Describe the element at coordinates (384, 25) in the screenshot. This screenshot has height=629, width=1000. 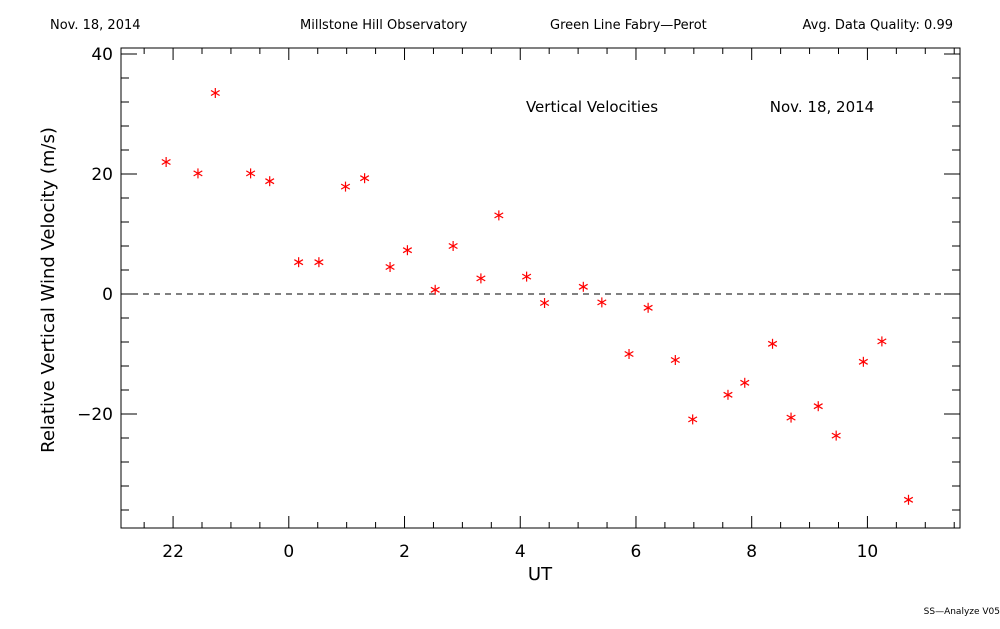
I see `header-observatory: Millstone Hill Observatory` at that location.